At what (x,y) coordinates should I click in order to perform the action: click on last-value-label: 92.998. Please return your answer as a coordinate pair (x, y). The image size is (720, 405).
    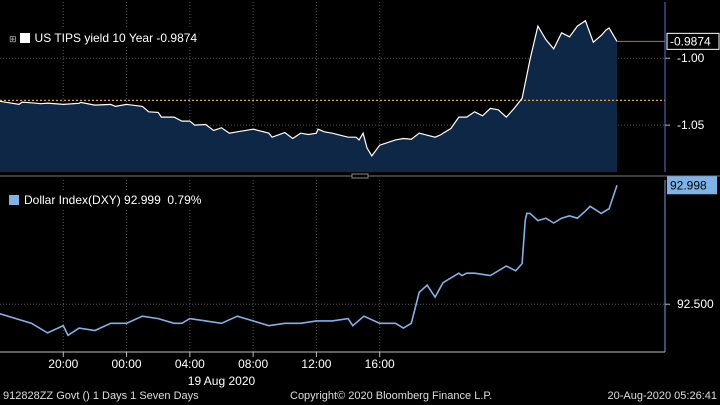
    Looking at the image, I should click on (688, 185).